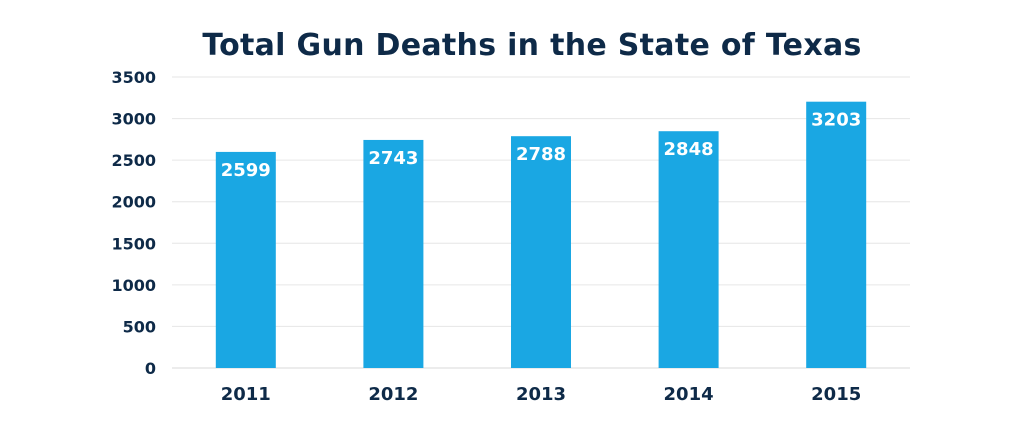  Describe the element at coordinates (393, 253) in the screenshot. I see `bar-2012` at that location.